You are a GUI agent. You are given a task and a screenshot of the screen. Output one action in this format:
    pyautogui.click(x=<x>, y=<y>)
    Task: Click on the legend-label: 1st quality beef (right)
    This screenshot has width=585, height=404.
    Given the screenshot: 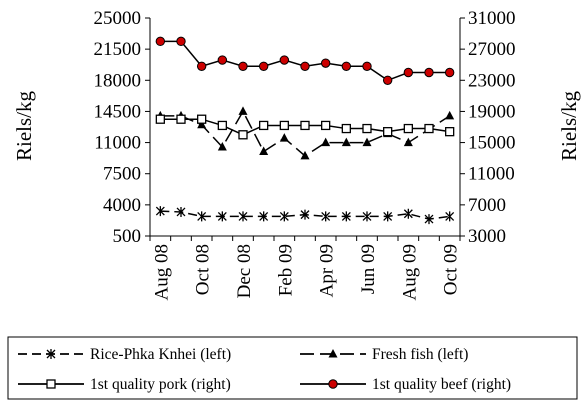 What is the action you would take?
    pyautogui.click(x=441, y=384)
    